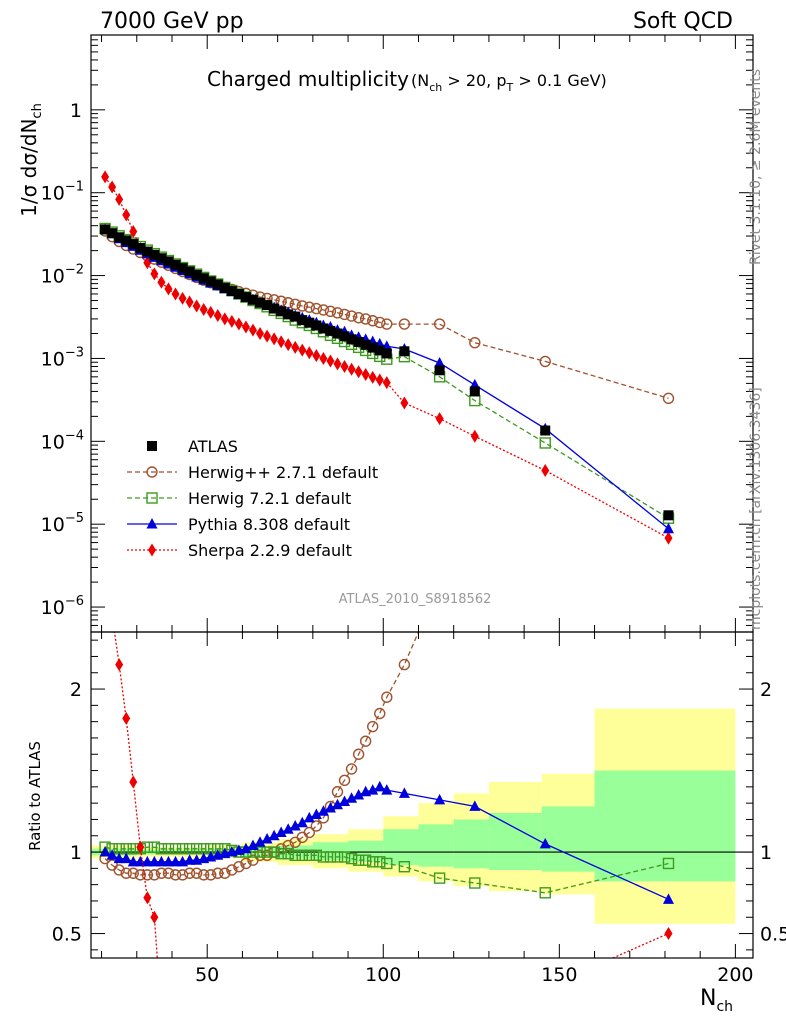 This screenshot has height=1024, width=786. Describe the element at coordinates (62, 357) in the screenshot. I see `main-ytick-label-3: 10⁻³` at that location.